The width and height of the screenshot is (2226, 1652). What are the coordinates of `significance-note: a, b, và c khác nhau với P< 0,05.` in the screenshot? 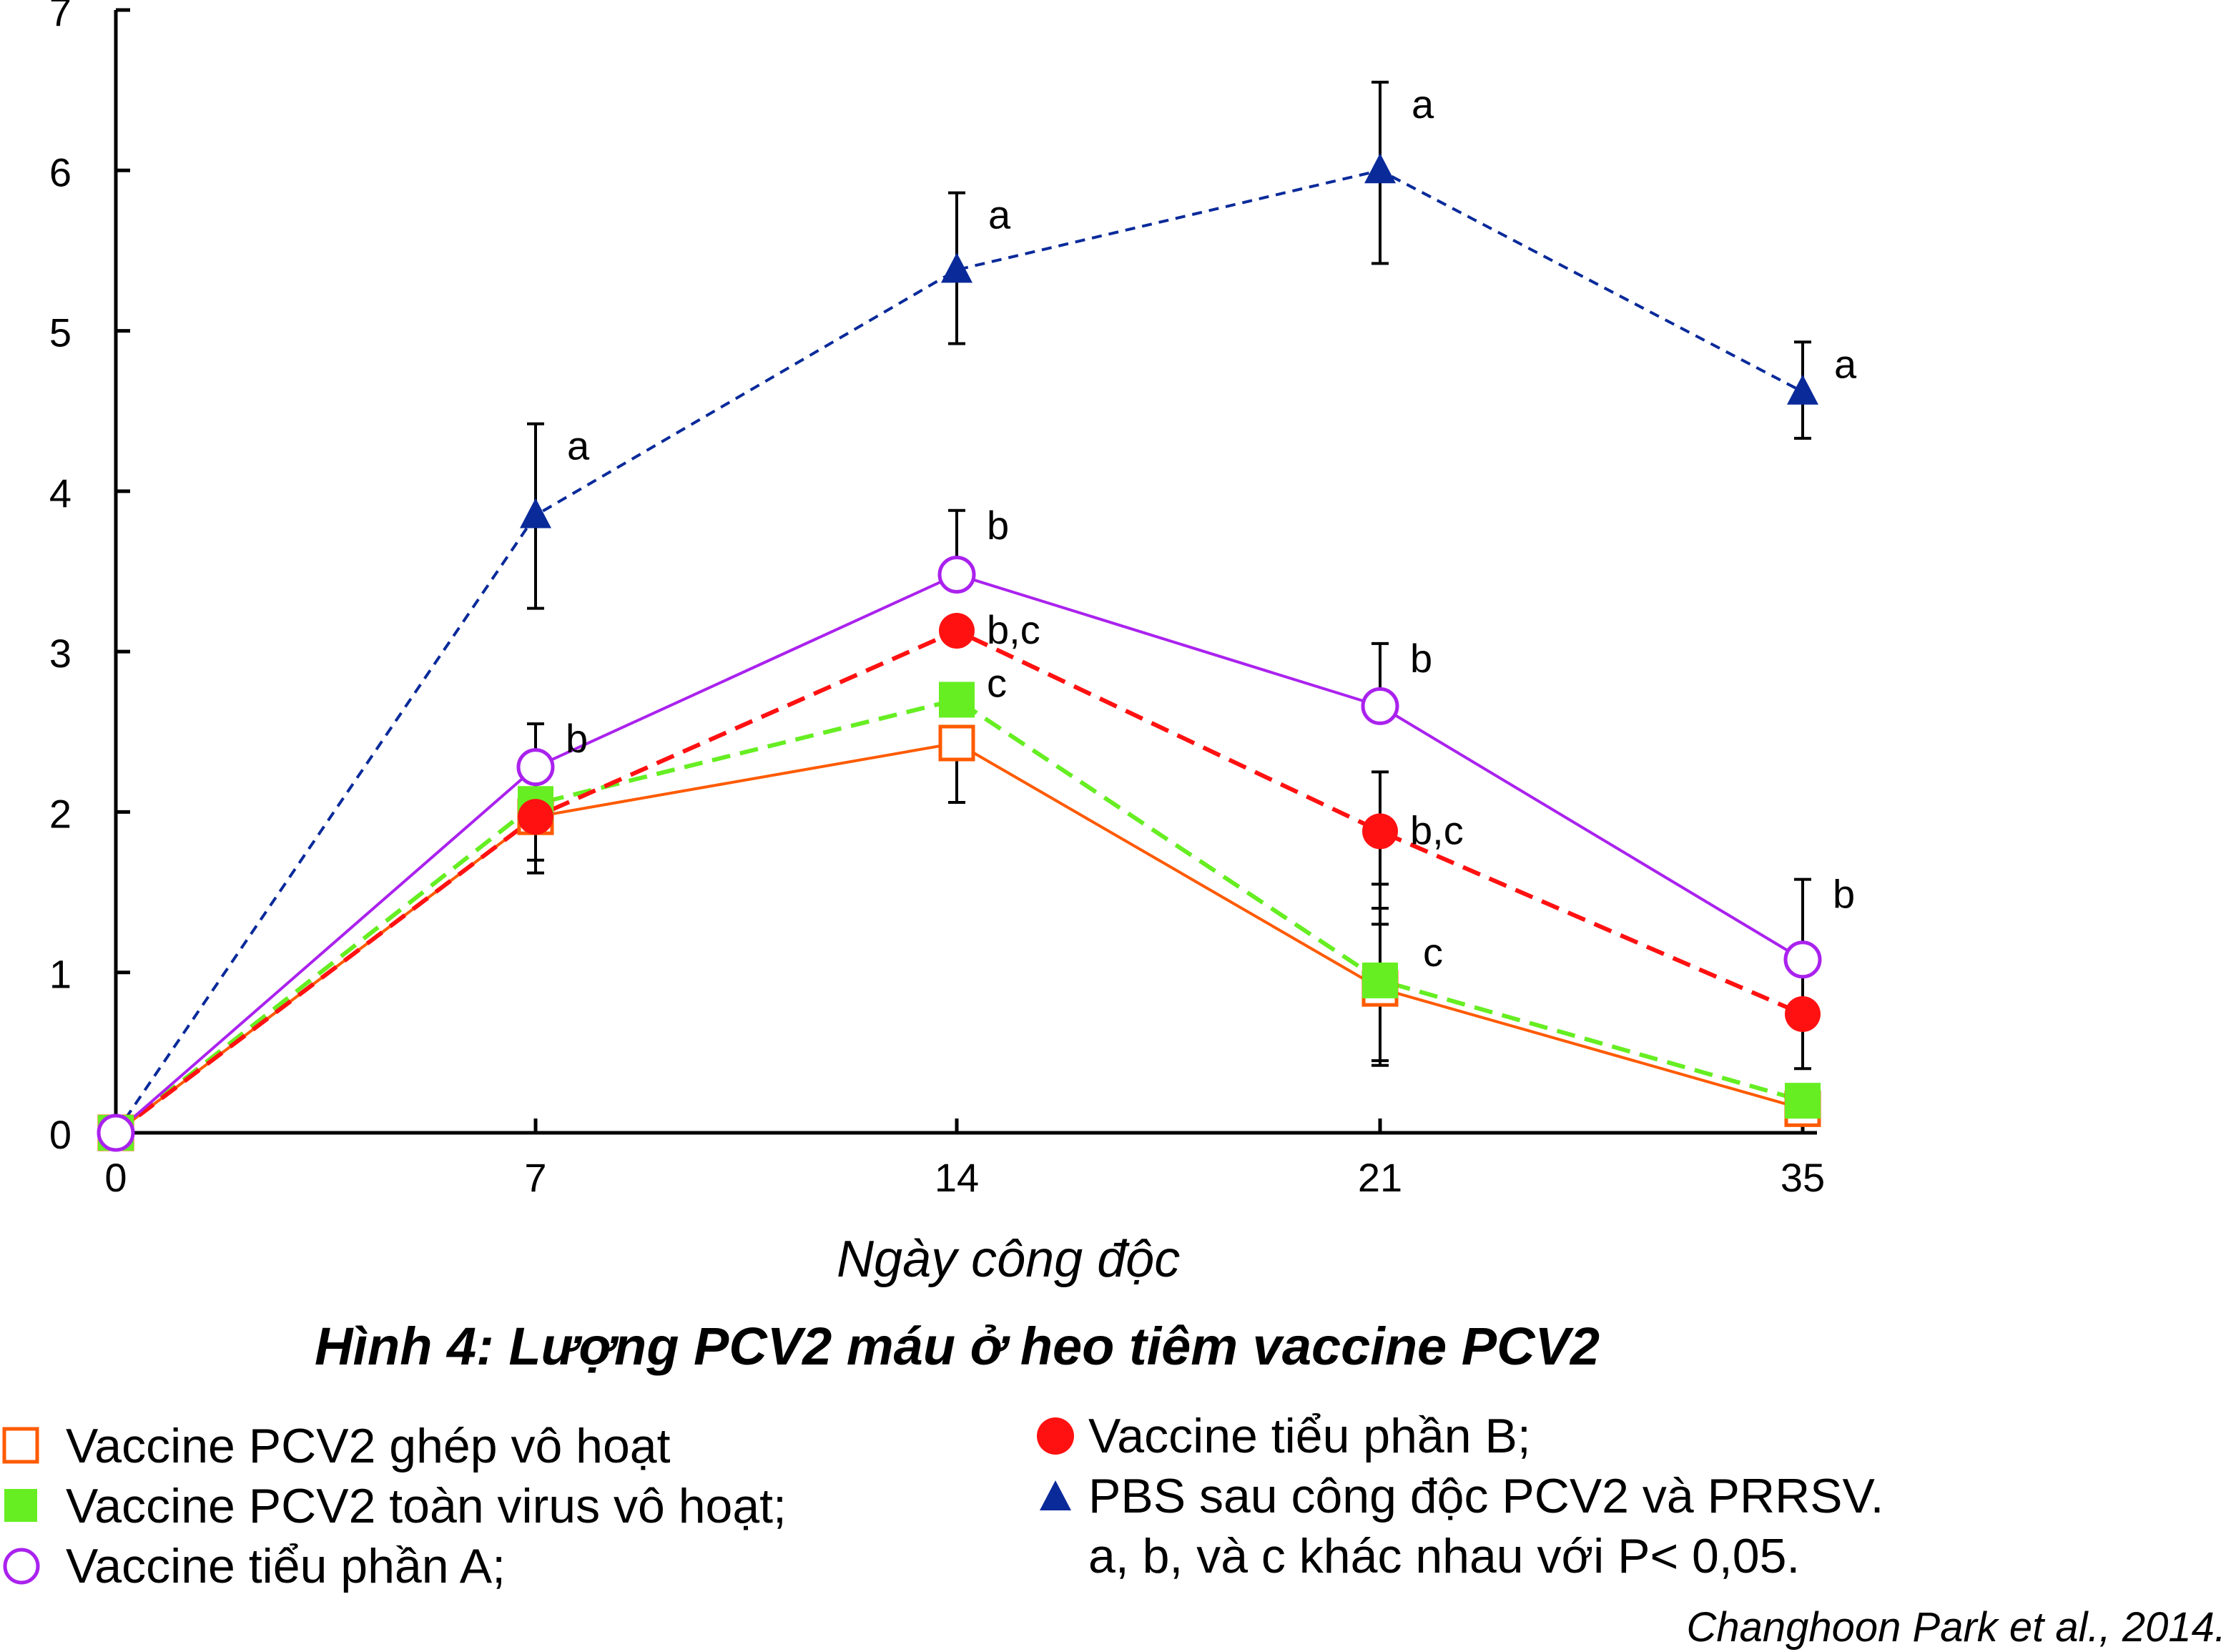 It's located at (1444, 1556).